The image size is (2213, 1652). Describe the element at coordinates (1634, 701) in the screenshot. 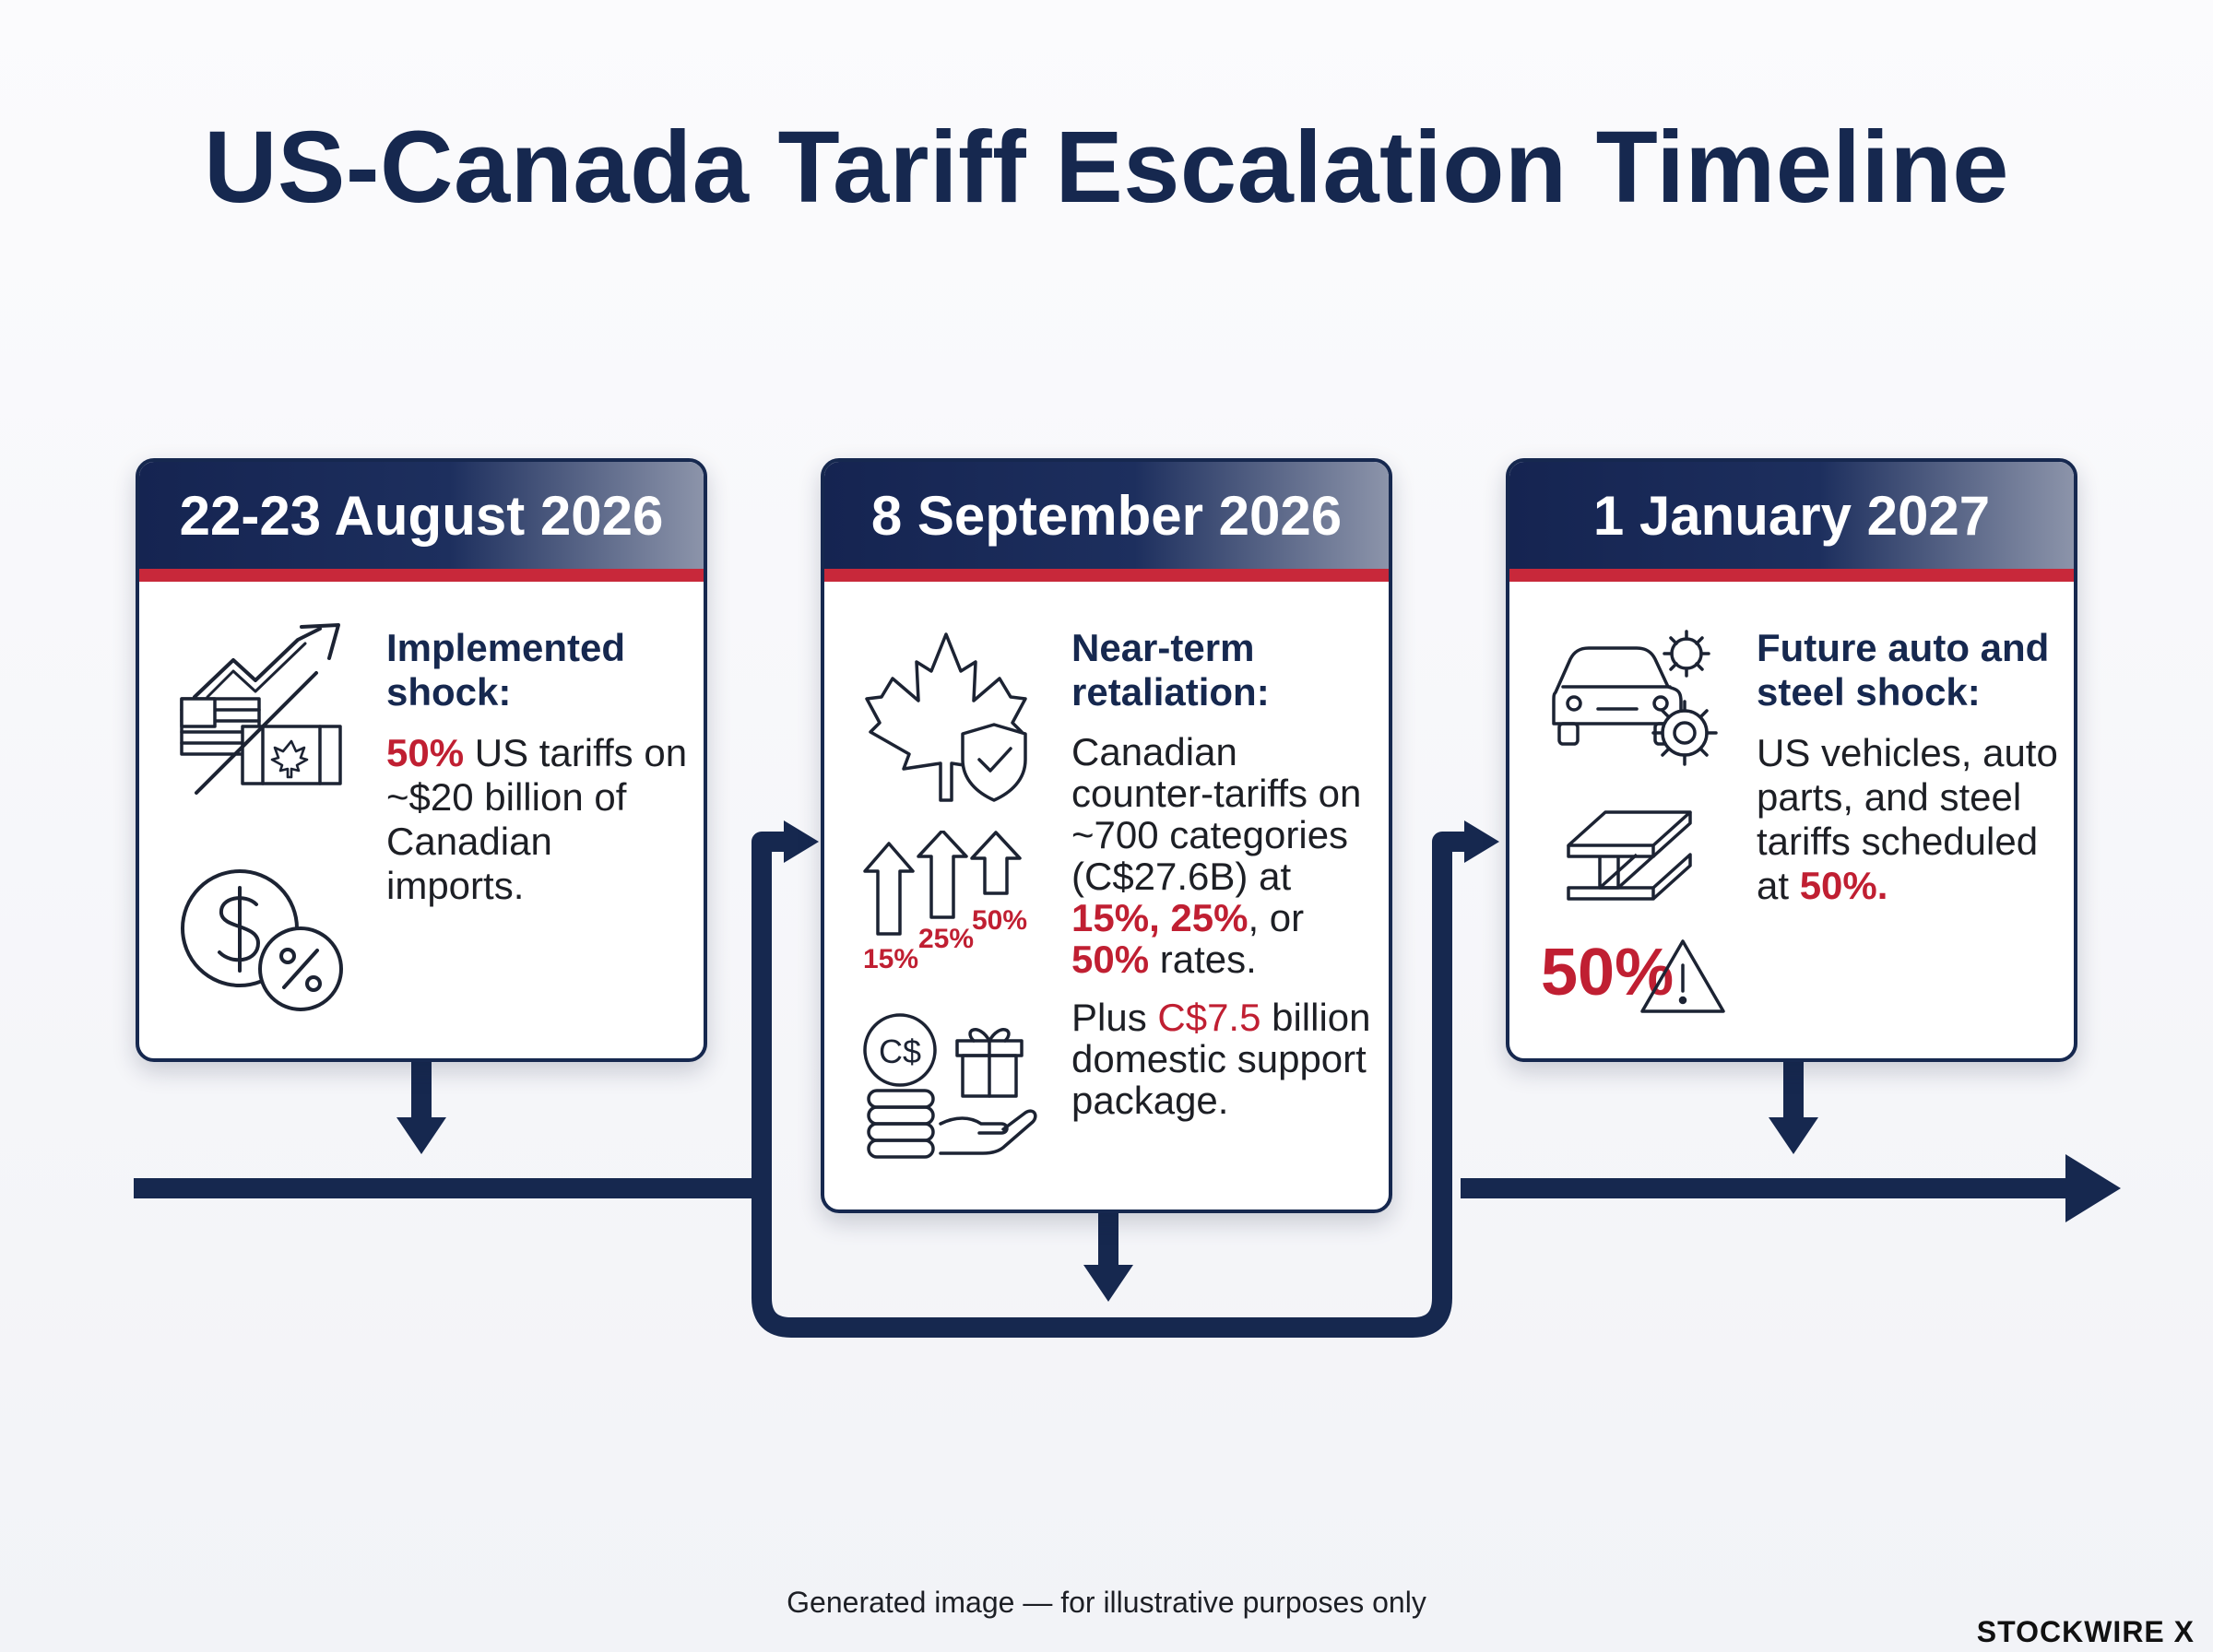

I see `car-gears-icon` at that location.